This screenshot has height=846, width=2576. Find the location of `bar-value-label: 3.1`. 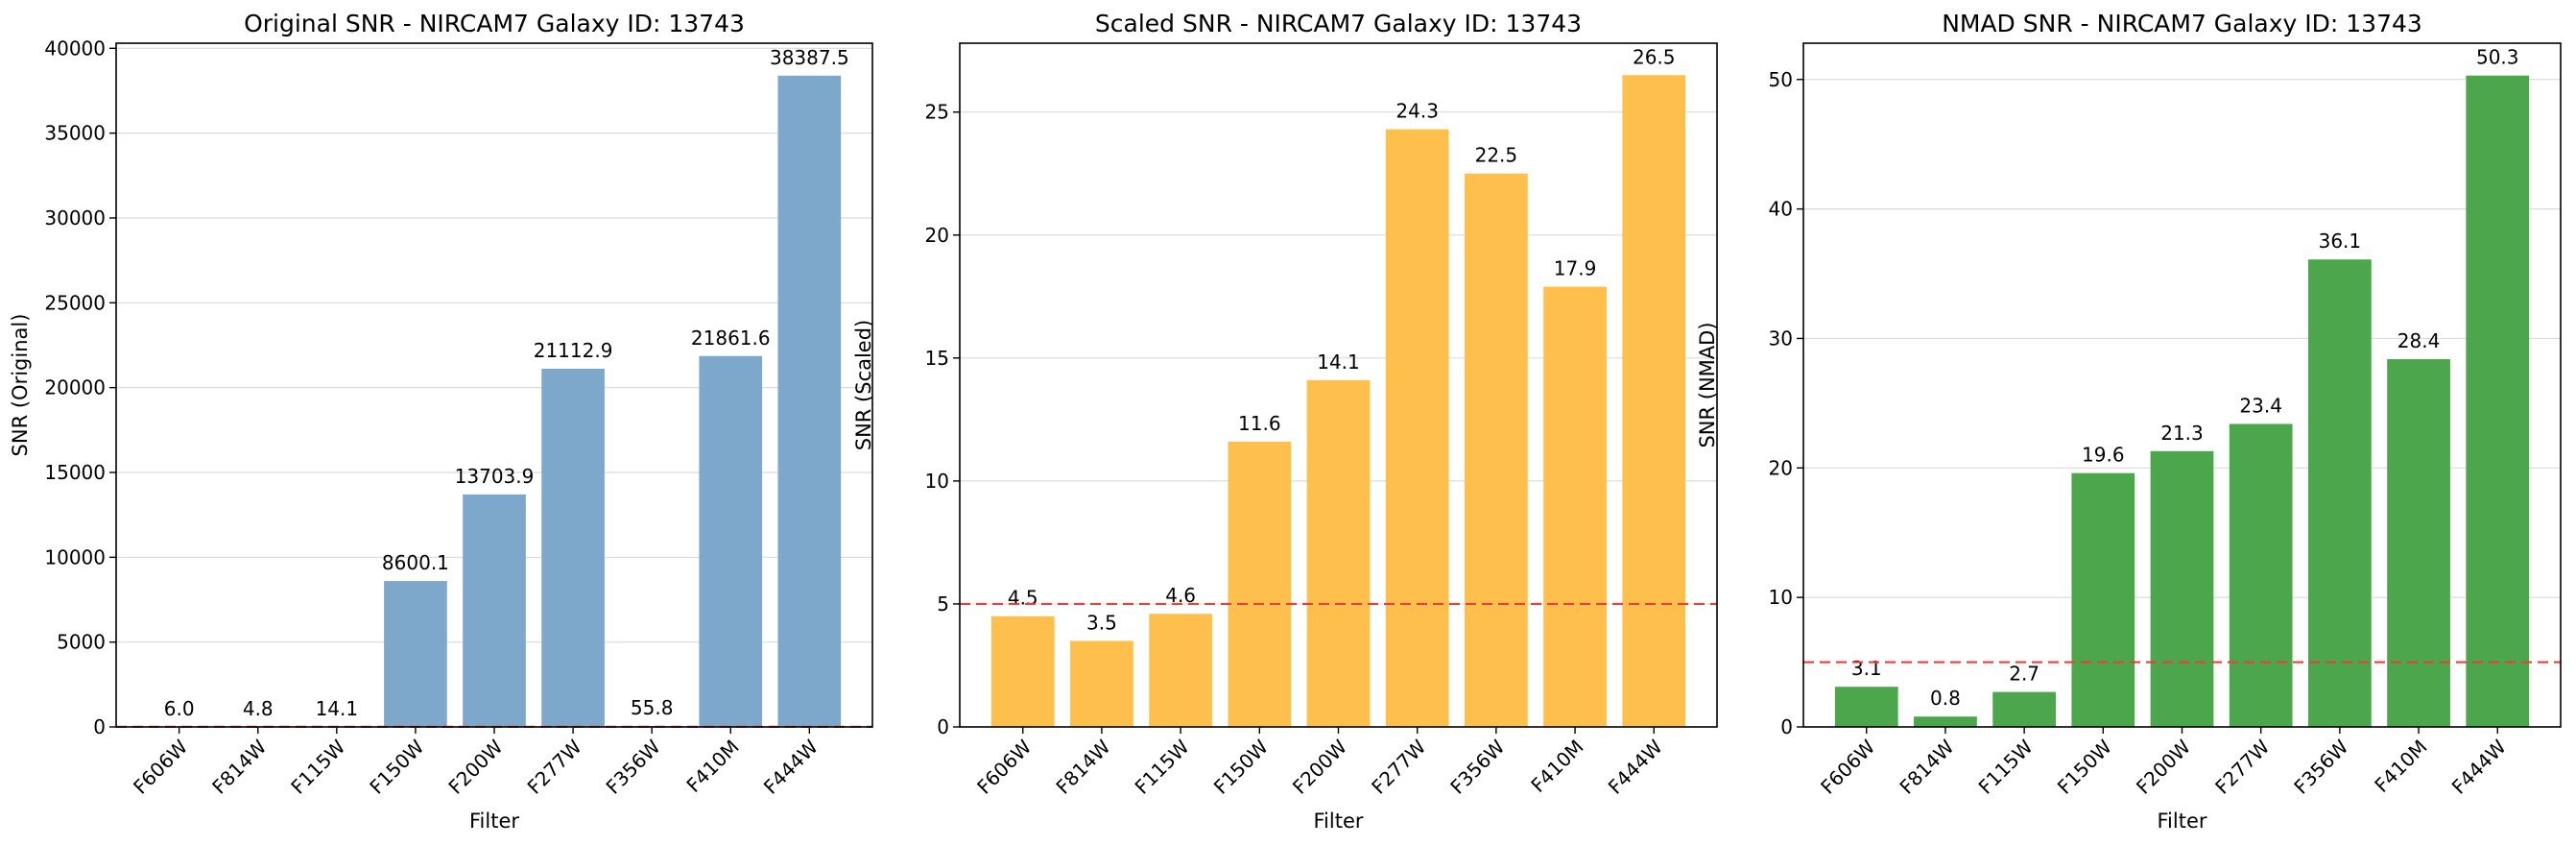

bar-value-label: 3.1 is located at coordinates (1866, 668).